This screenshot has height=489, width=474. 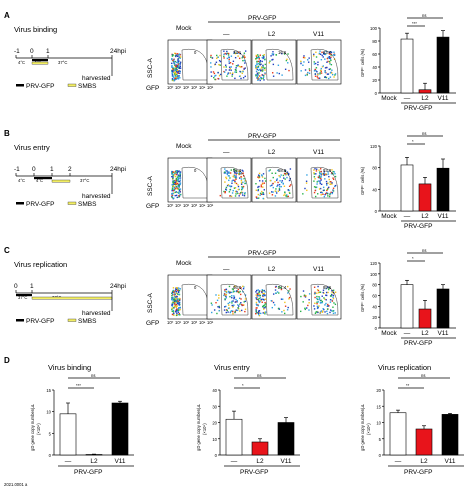 I want to click on y-tick-label: 120, so click(x=374, y=263).